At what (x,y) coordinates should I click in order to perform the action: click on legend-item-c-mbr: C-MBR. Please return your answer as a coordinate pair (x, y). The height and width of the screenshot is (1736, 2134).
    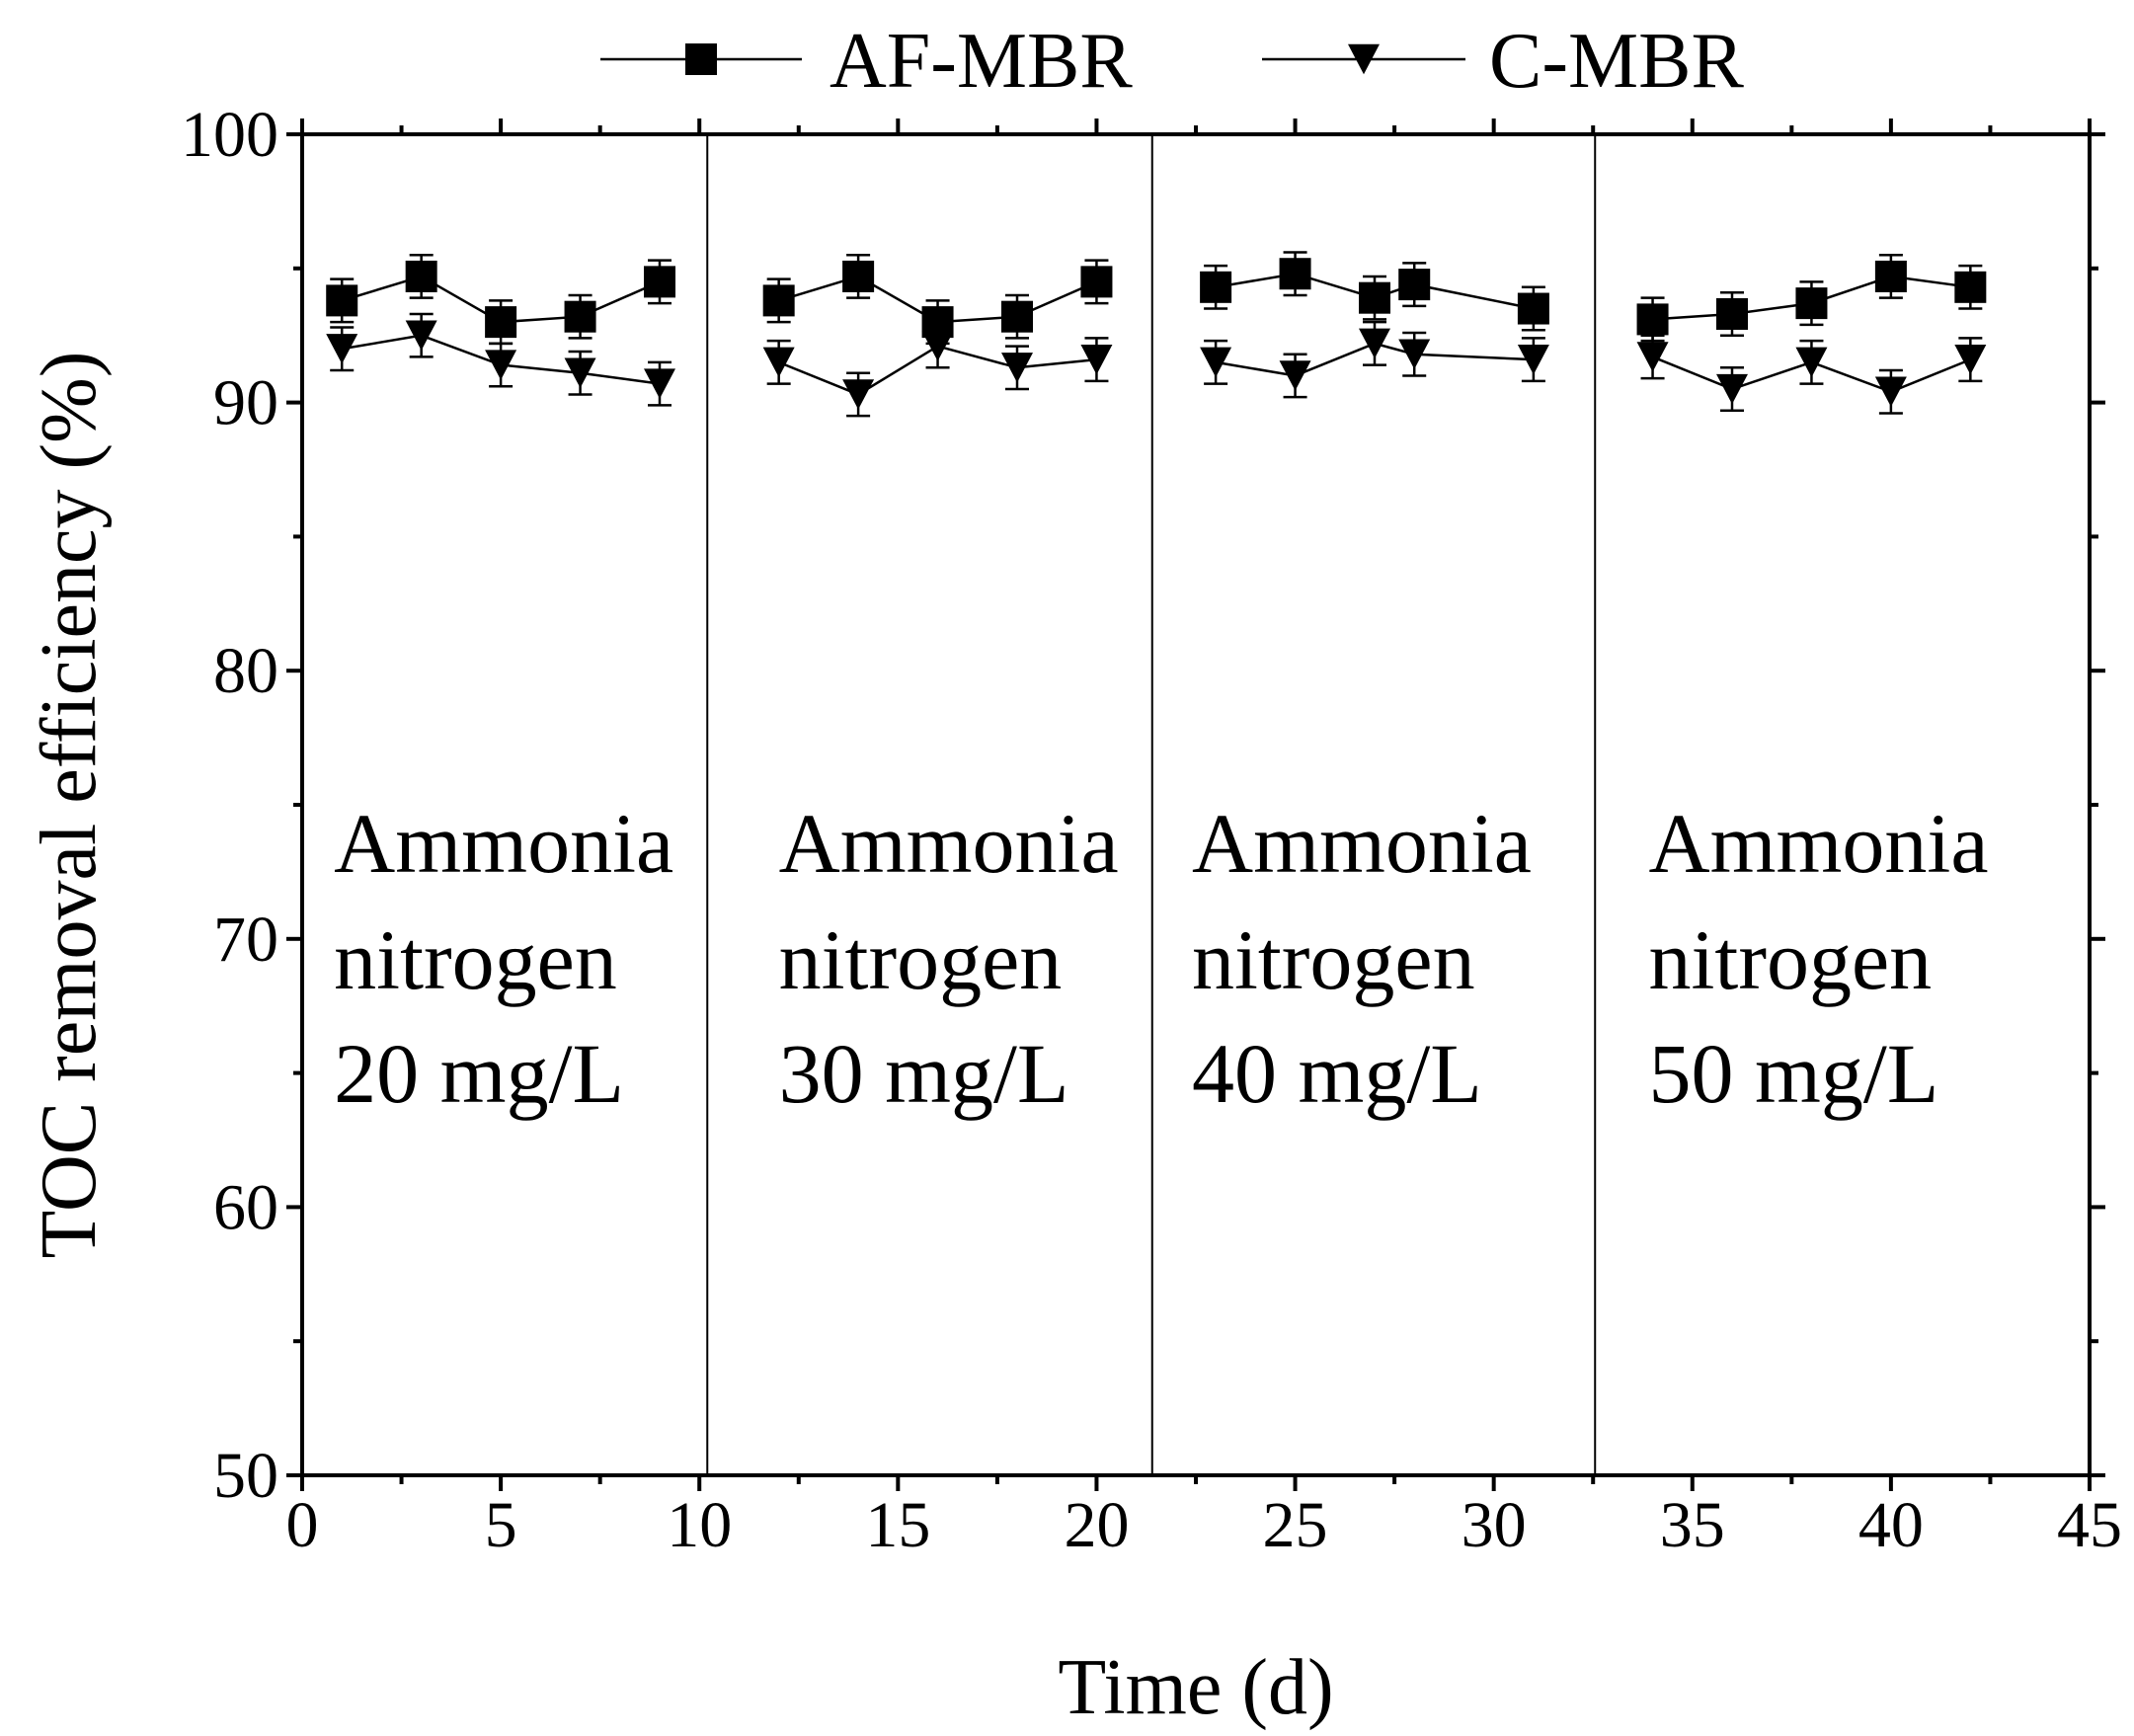
    Looking at the image, I should click on (1503, 61).